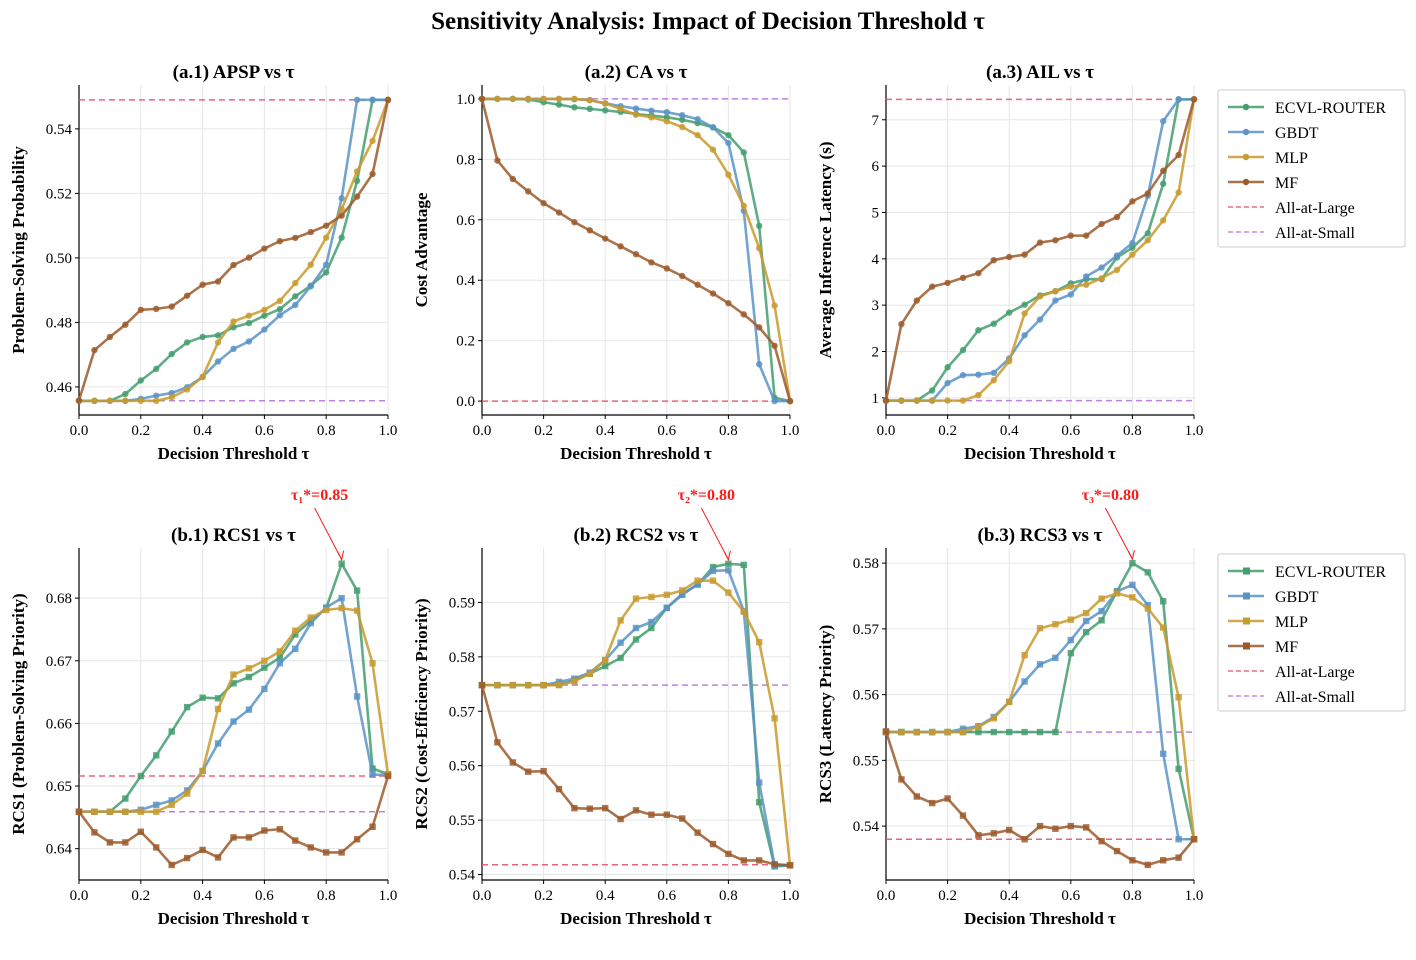 This screenshot has width=1416, height=960. What do you see at coordinates (462, 767) in the screenshot?
I see `y-tick-label: 0.56` at bounding box center [462, 767].